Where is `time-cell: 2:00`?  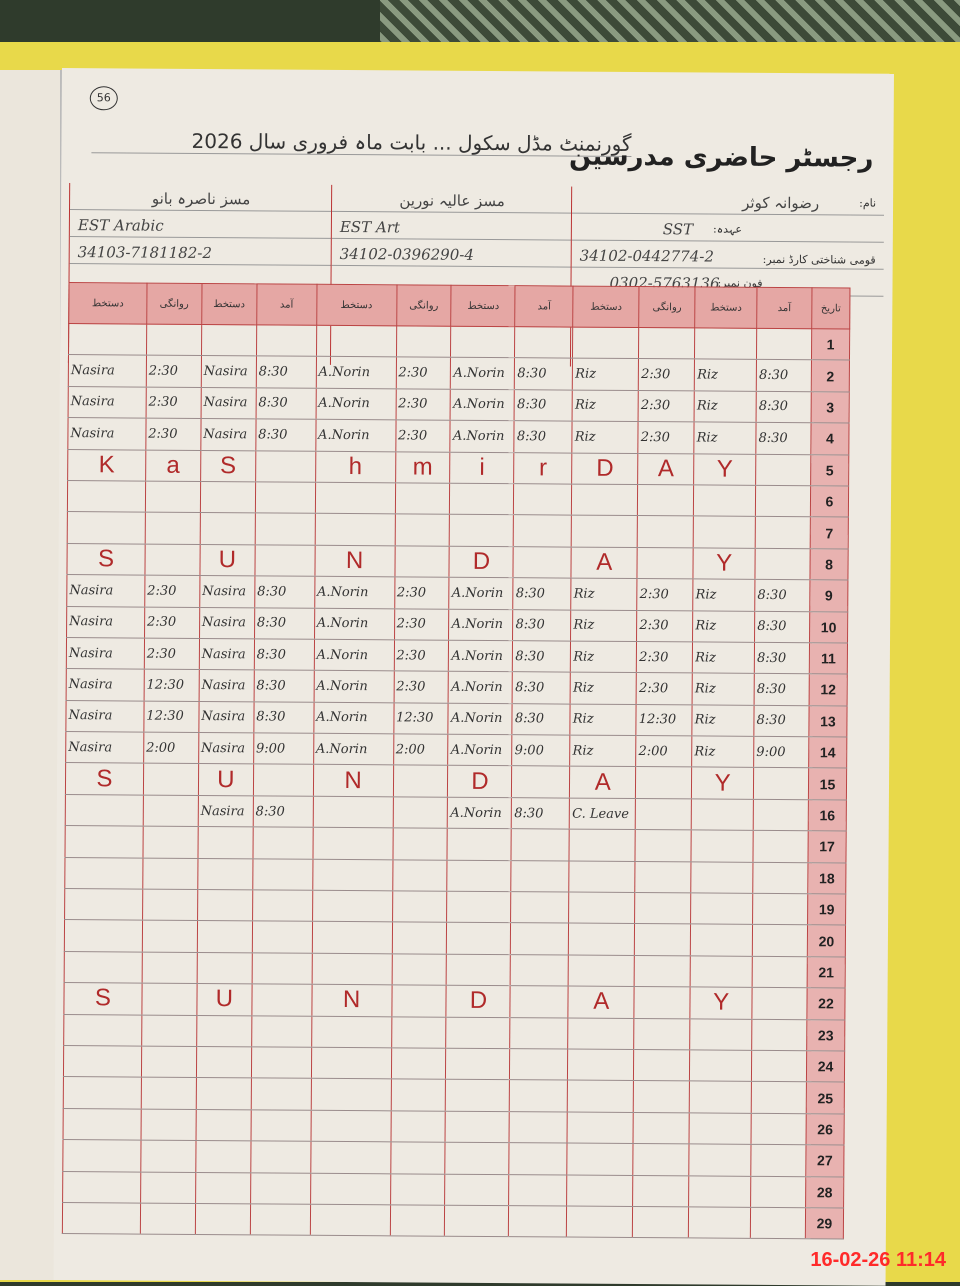 time-cell: 2:00 is located at coordinates (421, 749).